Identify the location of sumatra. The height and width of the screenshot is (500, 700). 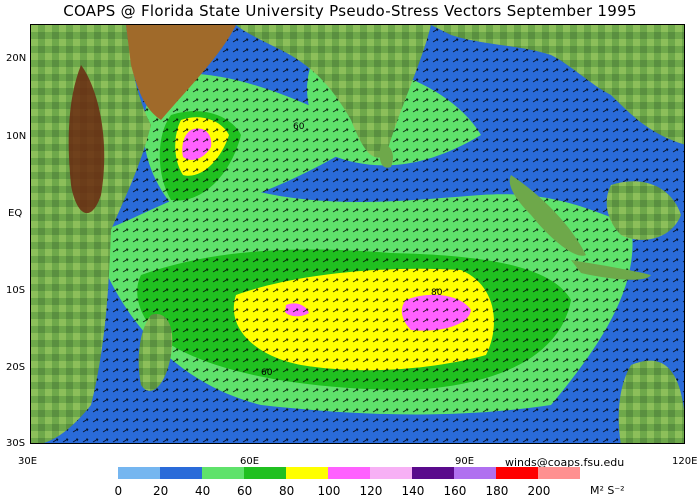
(547, 215).